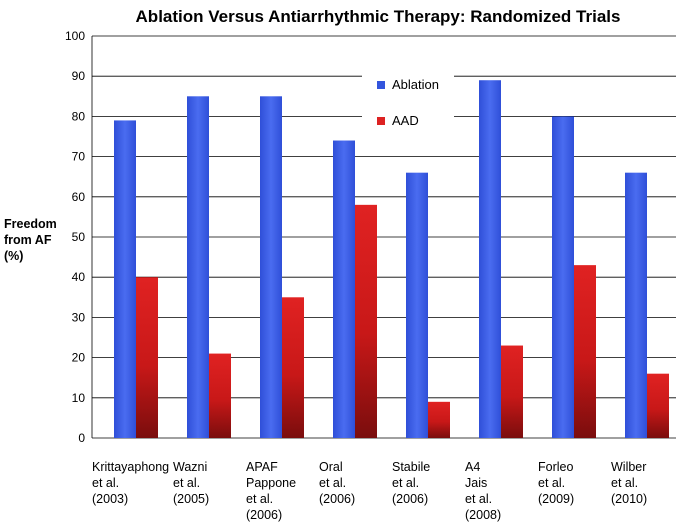  I want to click on y-axis-label: Freedom from AF (%), so click(30, 240).